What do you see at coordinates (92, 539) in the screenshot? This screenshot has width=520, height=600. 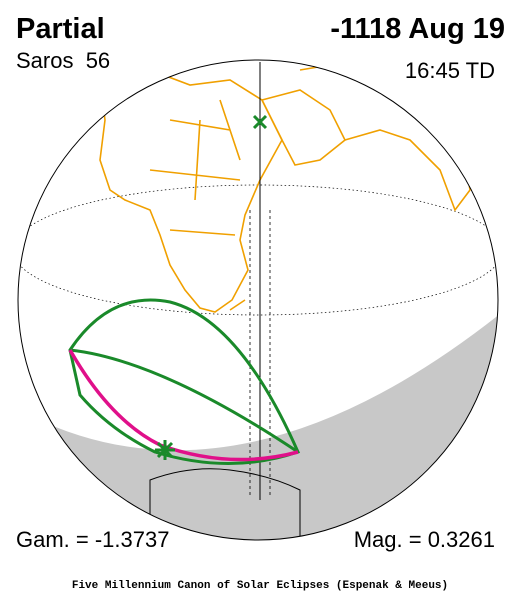 I see `gamma: Gam. = -1.3737` at bounding box center [92, 539].